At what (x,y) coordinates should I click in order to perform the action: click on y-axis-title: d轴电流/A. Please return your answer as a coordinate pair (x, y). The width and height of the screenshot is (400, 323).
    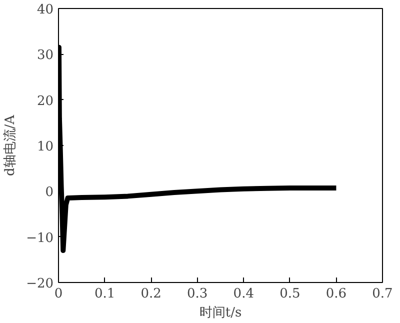
    Looking at the image, I should click on (10, 145).